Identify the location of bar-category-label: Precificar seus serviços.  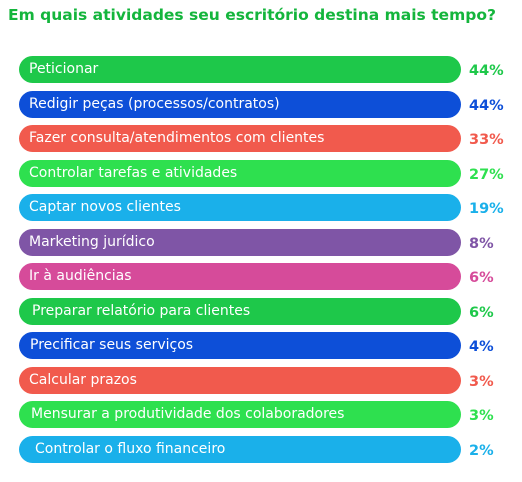
(112, 345).